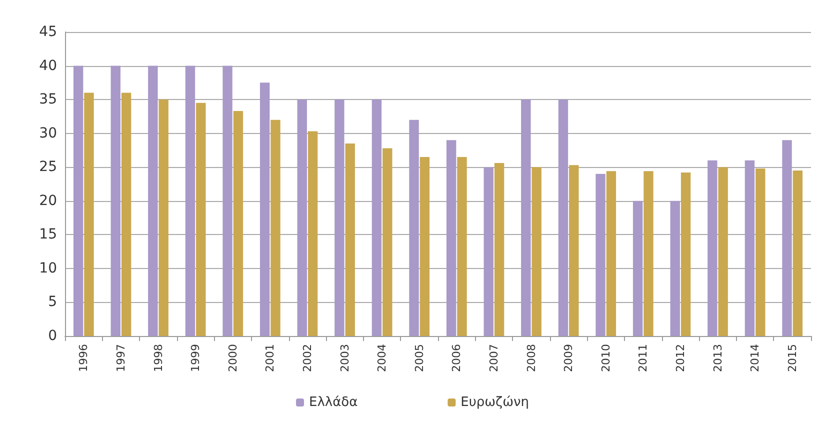 Image resolution: width=825 pixels, height=426 pixels. What do you see at coordinates (382, 358) in the screenshot?
I see `x-tick-label: 2004` at bounding box center [382, 358].